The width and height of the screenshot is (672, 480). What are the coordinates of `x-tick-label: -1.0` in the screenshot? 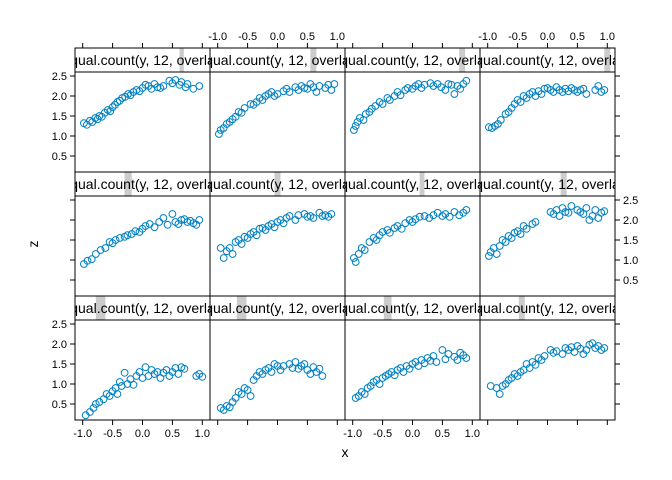 It's located at (82, 434).